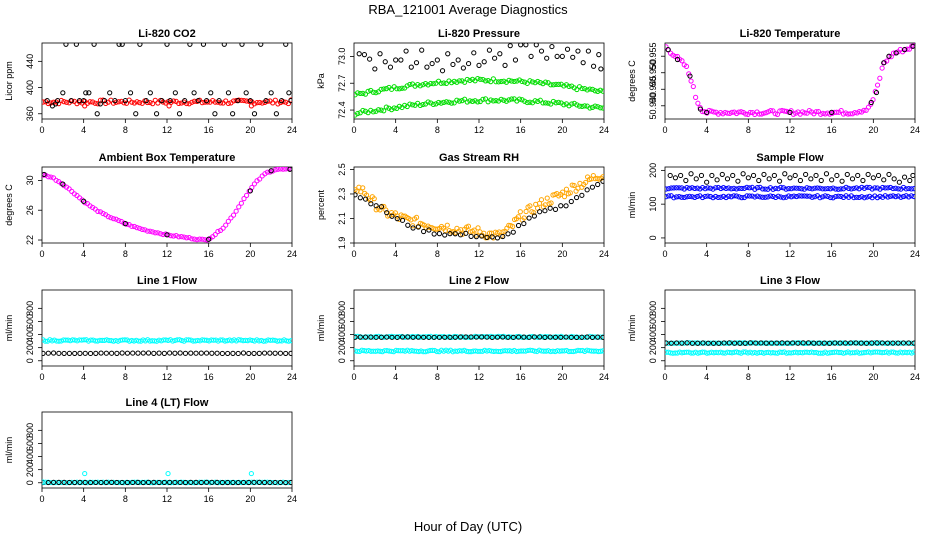 The height and width of the screenshot is (540, 936). Describe the element at coordinates (342, 360) in the screenshot. I see `y-tick-label: 0` at that location.